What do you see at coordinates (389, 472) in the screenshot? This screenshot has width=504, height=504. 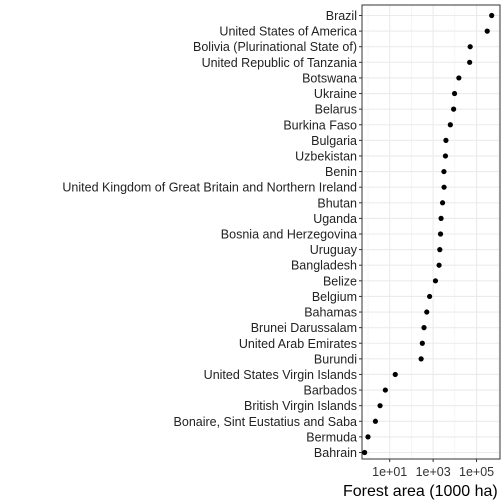 I see `x-tick-label: 1e+01` at bounding box center [389, 472].